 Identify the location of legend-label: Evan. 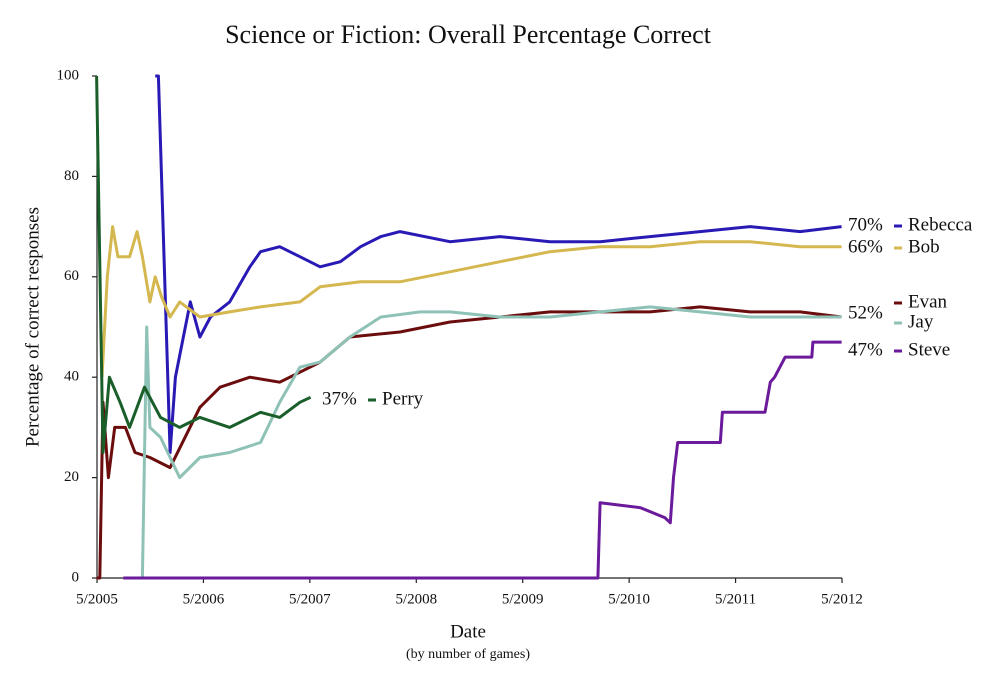
(928, 301).